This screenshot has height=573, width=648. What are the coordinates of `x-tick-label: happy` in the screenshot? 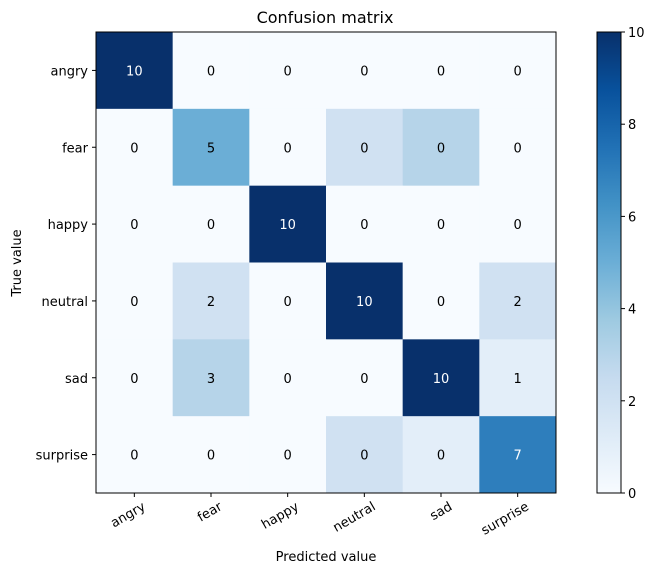 It's located at (280, 515).